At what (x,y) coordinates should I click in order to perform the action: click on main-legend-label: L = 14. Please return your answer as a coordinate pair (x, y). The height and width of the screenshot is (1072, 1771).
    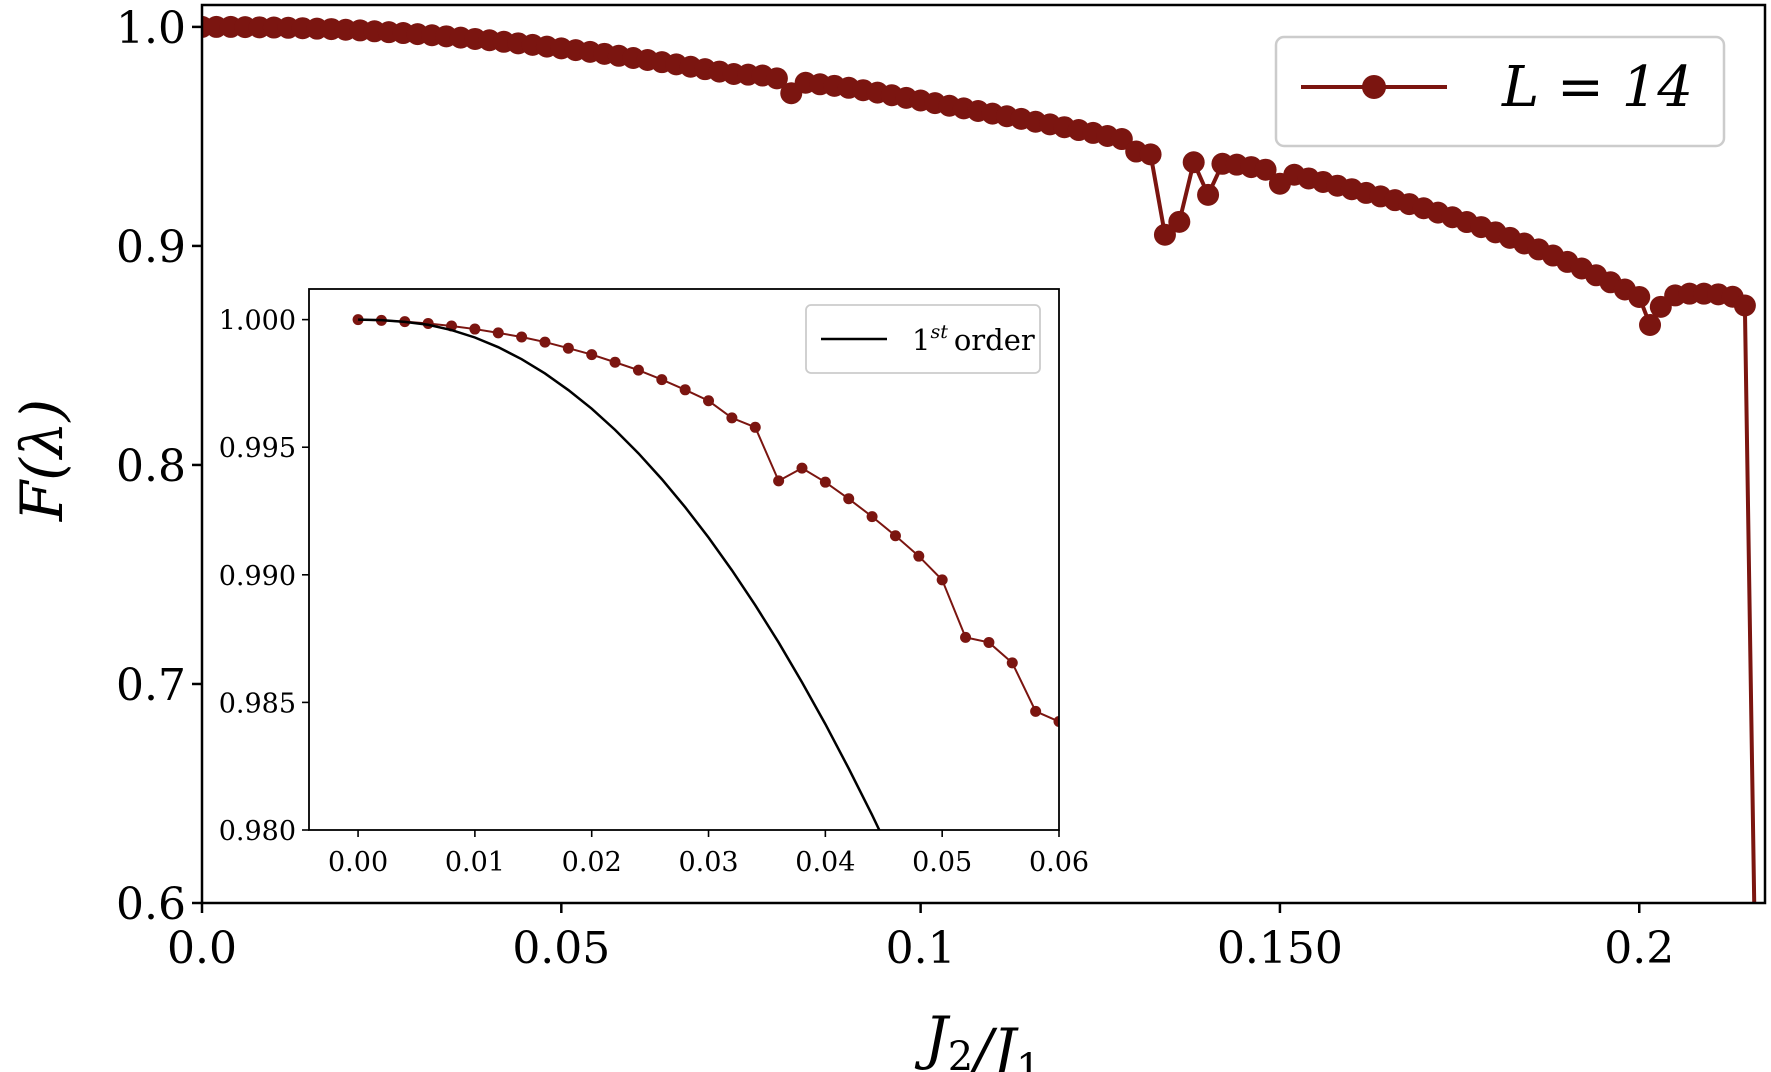
    Looking at the image, I should click on (1597, 87).